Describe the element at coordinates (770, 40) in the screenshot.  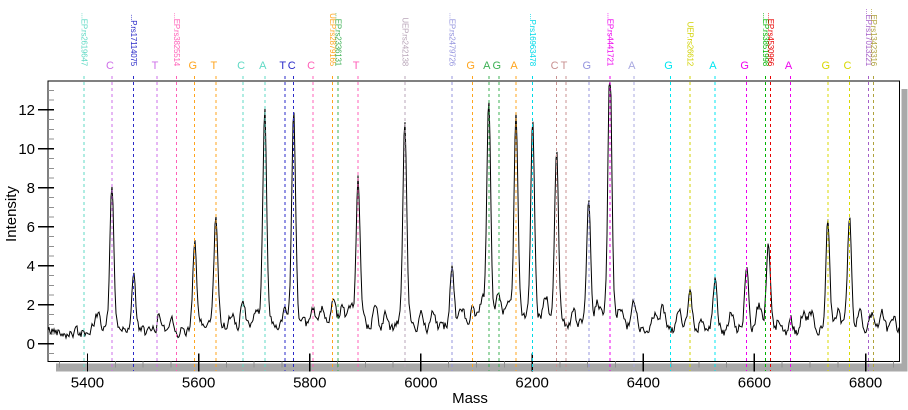
I see `assay-label: ...EP.rs4530966` at that location.